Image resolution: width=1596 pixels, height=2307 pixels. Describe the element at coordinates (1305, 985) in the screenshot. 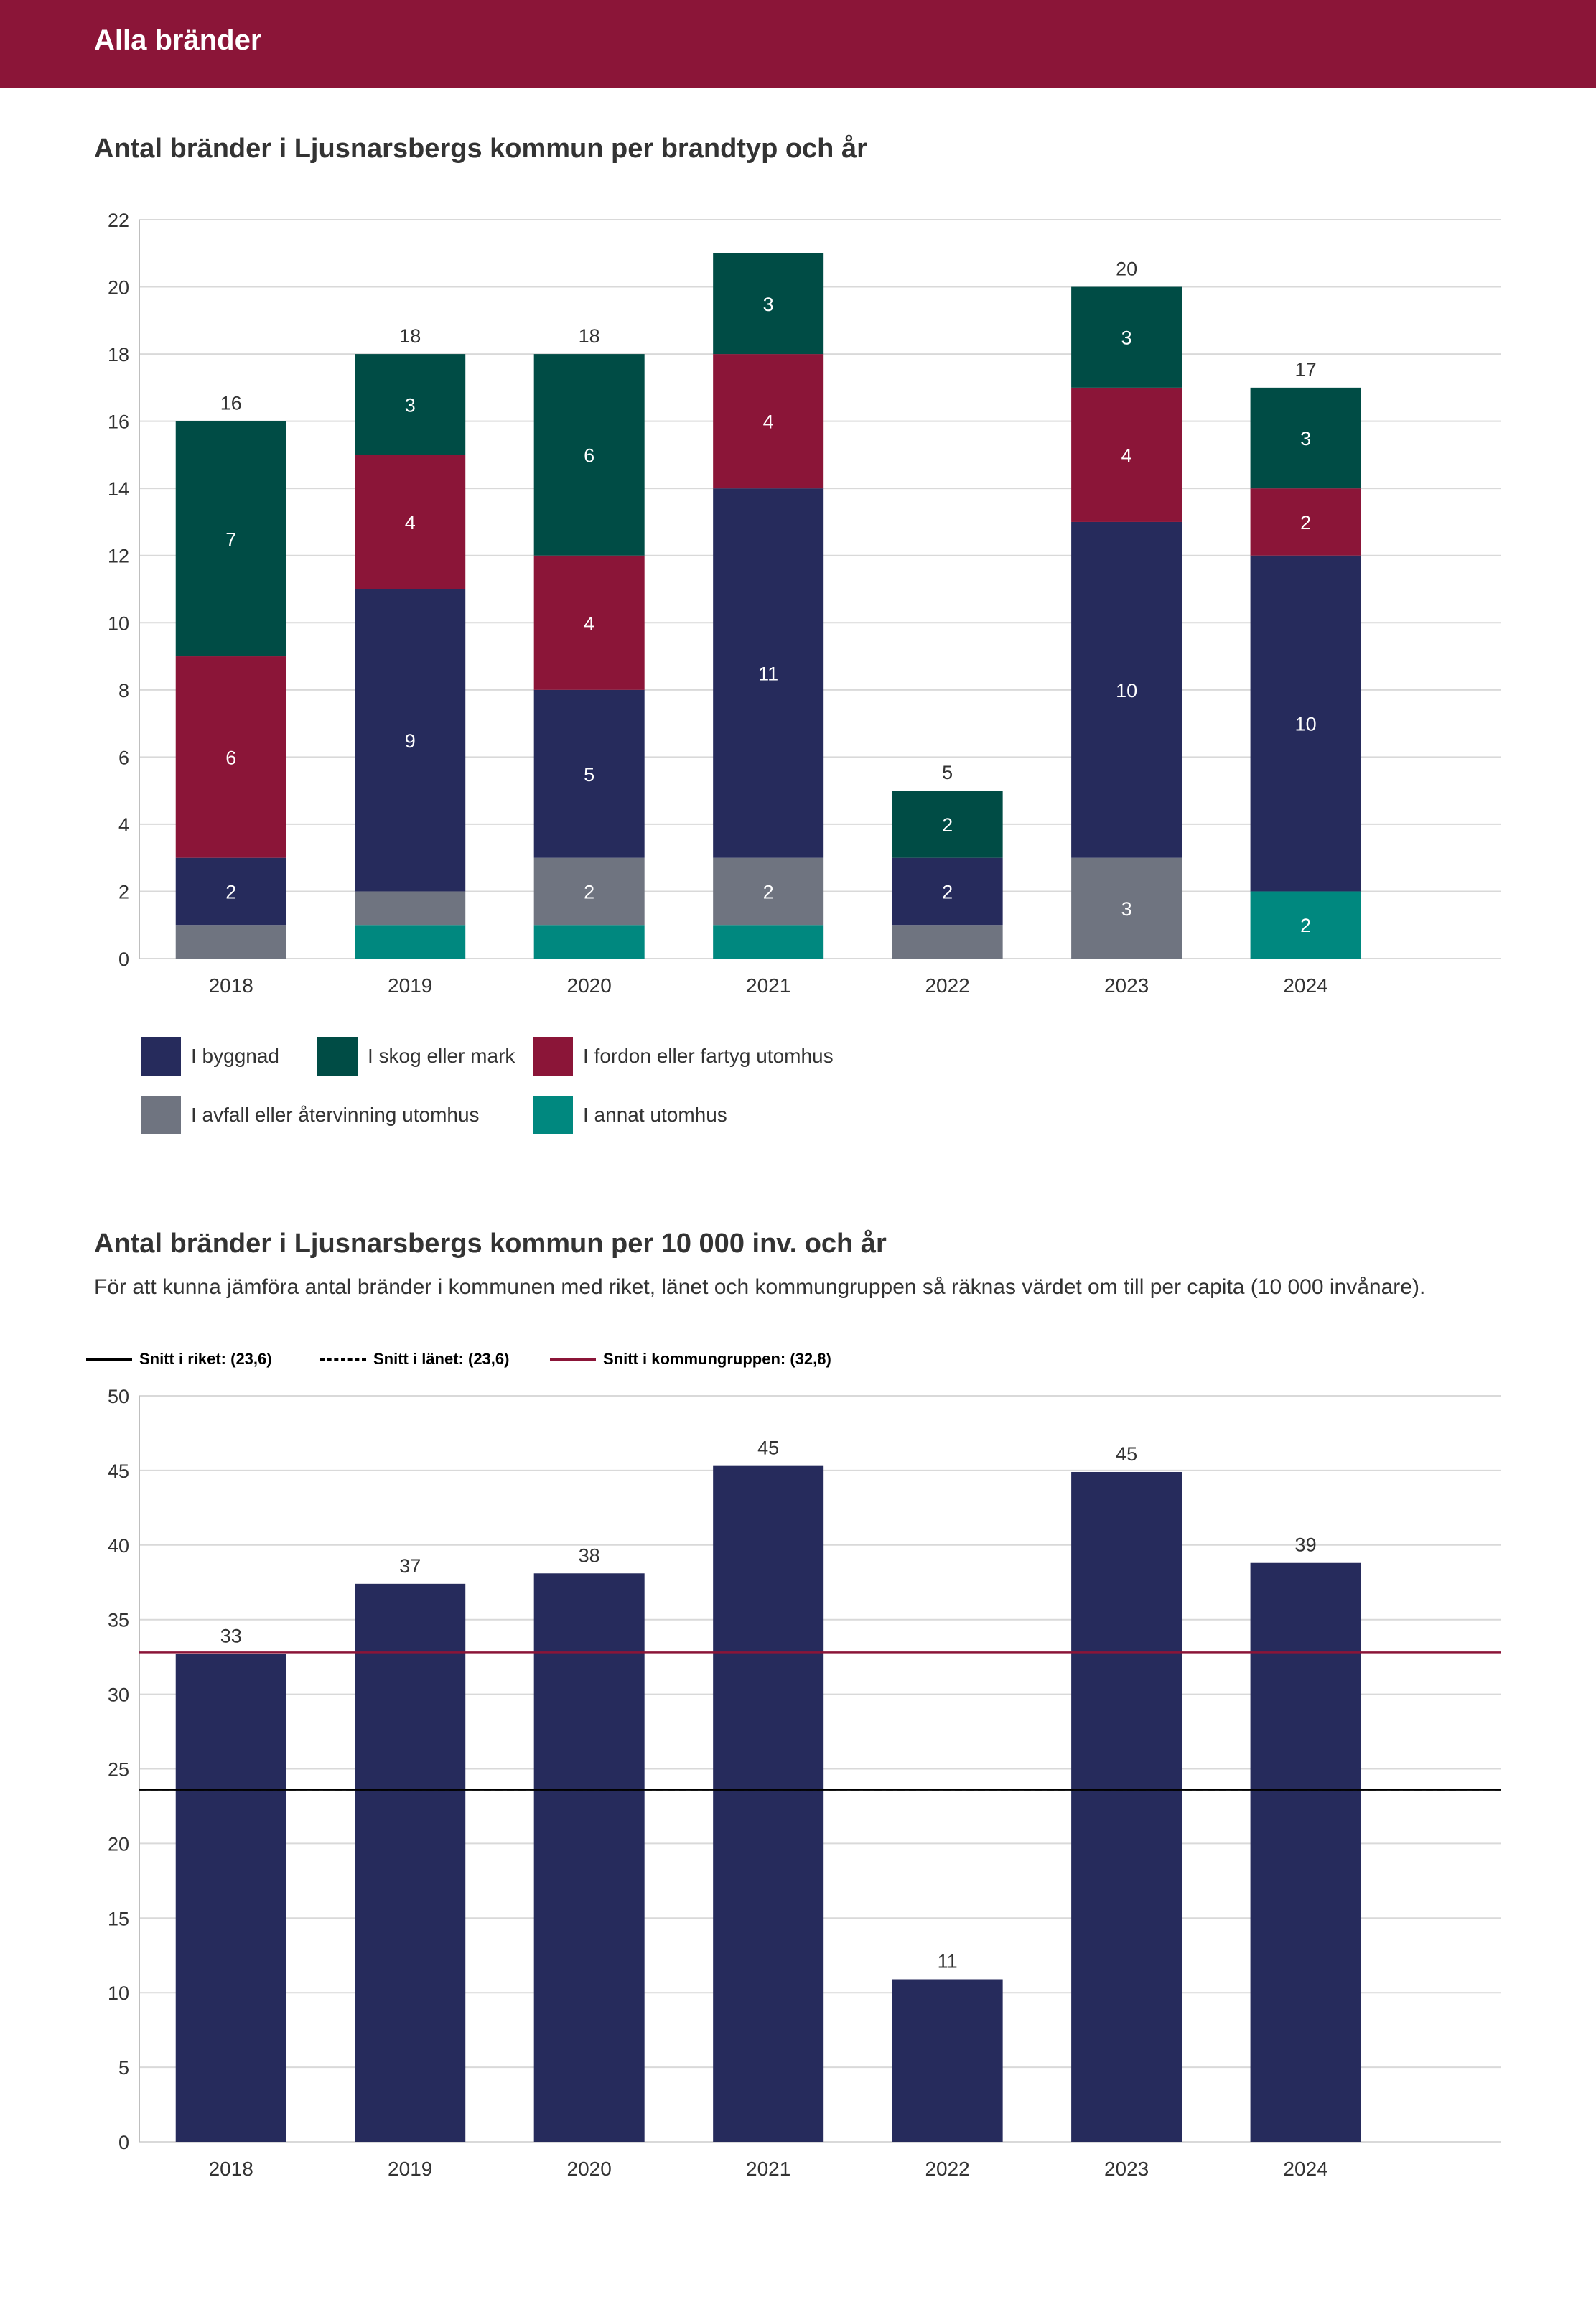

I see `chart1-x-tick-label: 2024` at that location.